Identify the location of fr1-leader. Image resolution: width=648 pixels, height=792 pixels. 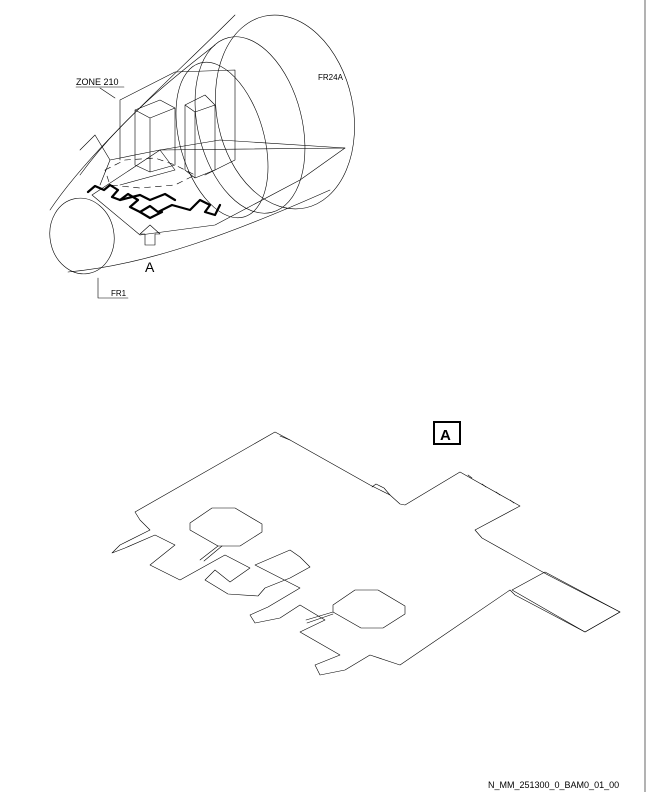
(113, 288).